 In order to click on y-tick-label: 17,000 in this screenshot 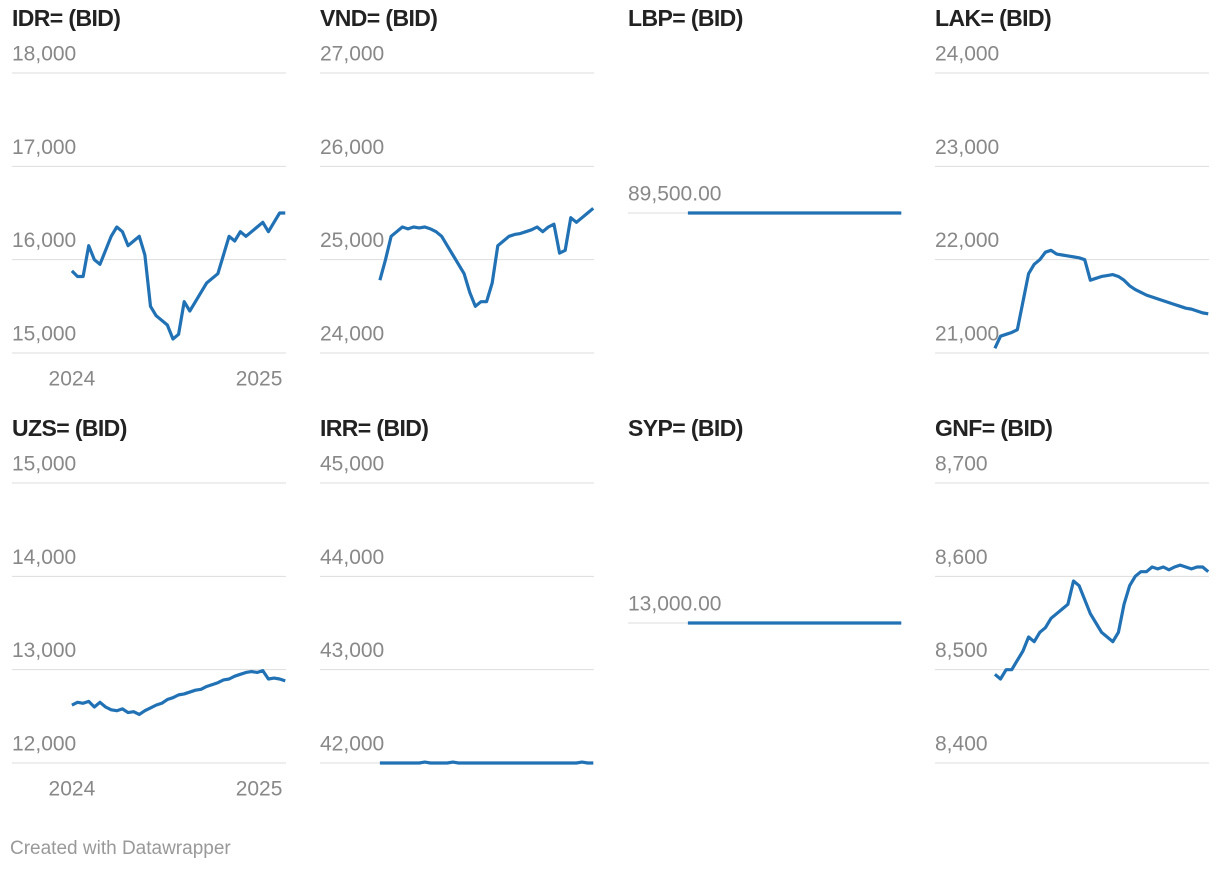, I will do `click(44, 147)`.